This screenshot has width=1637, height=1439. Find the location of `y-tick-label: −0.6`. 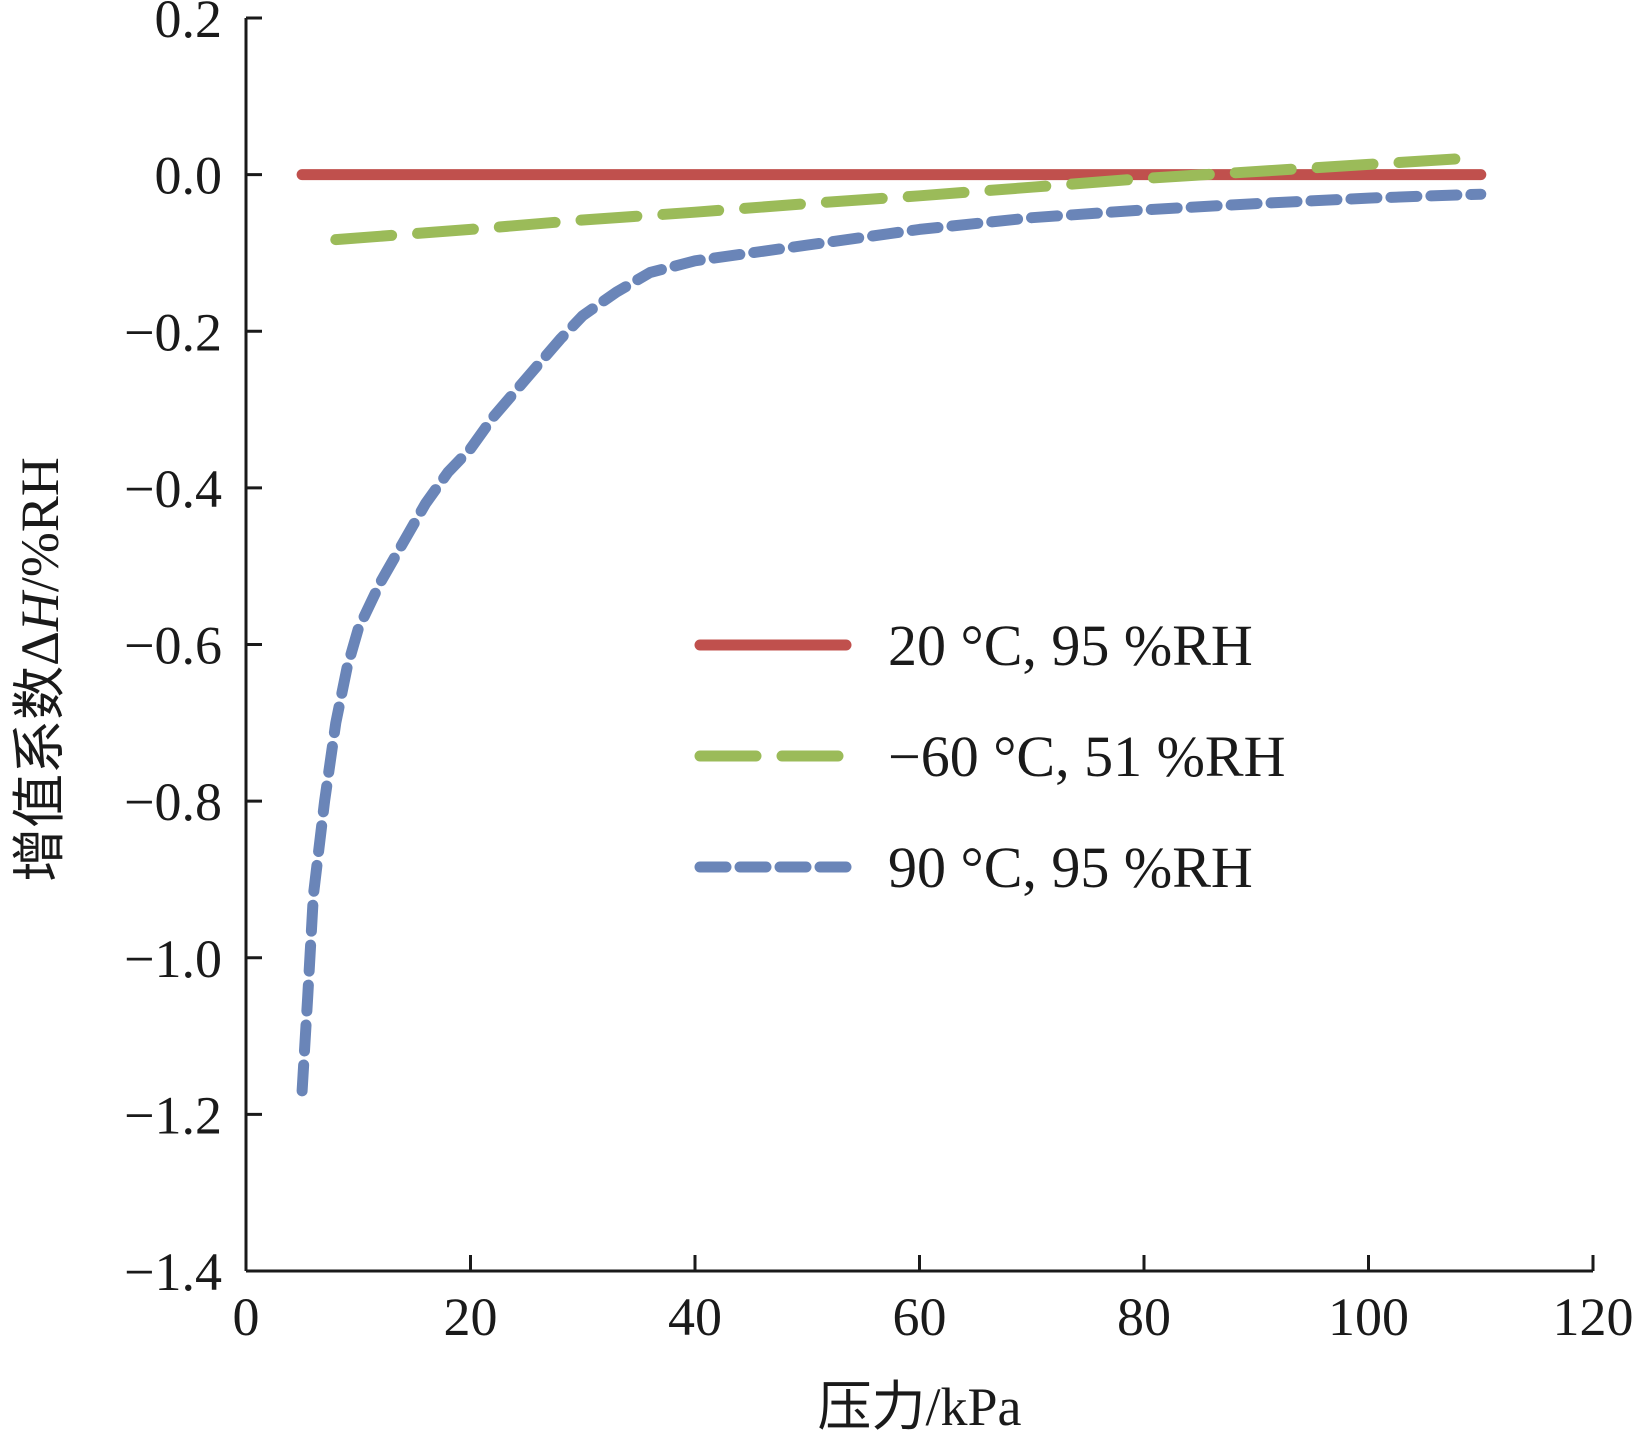

y-tick-label: −0.6 is located at coordinates (173, 646).